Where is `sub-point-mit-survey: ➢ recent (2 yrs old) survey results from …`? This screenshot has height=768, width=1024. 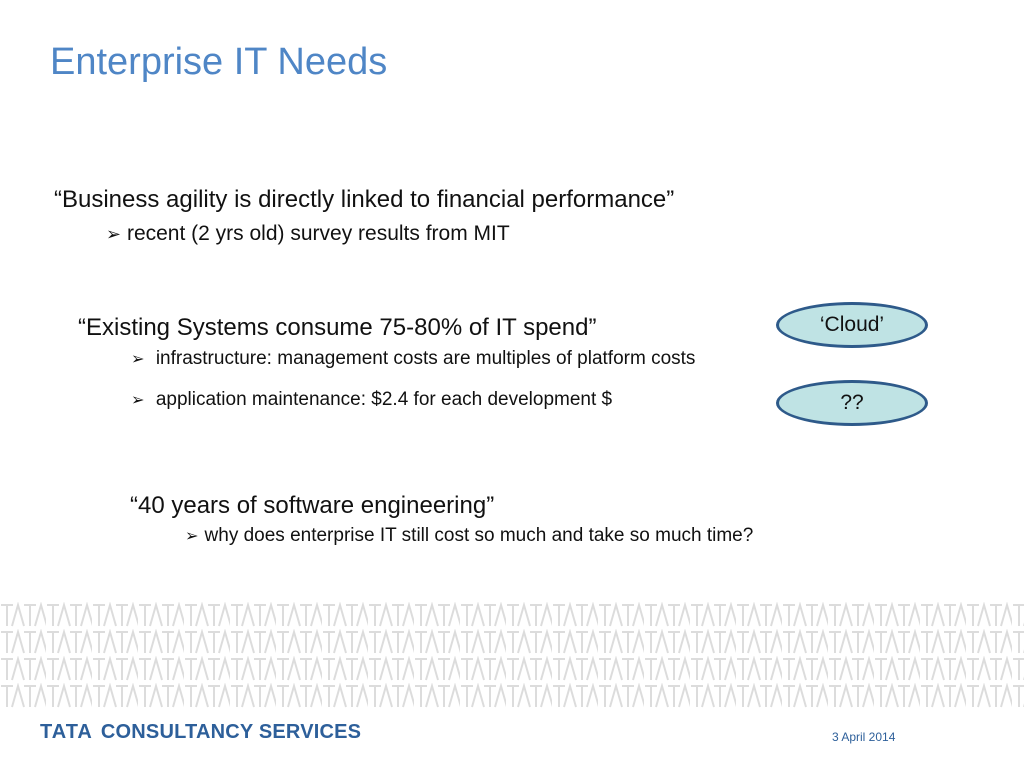 sub-point-mit-survey: ➢ recent (2 yrs old) survey results from … is located at coordinates (308, 233).